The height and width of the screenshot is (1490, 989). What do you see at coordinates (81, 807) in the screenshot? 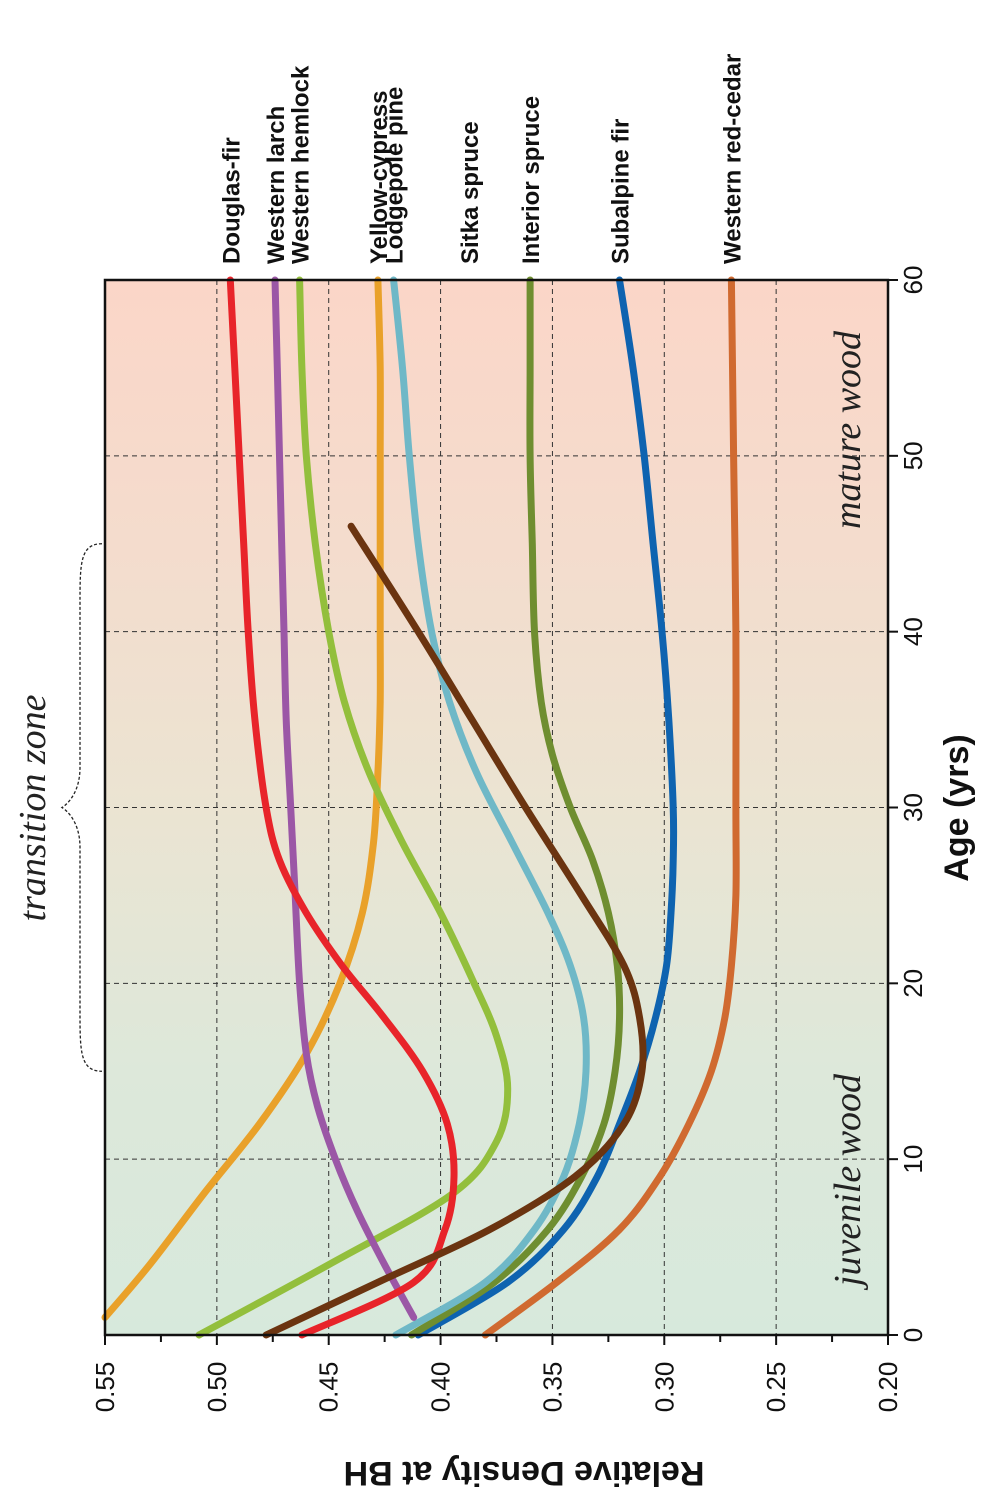
I see `transition-zone-brace` at bounding box center [81, 807].